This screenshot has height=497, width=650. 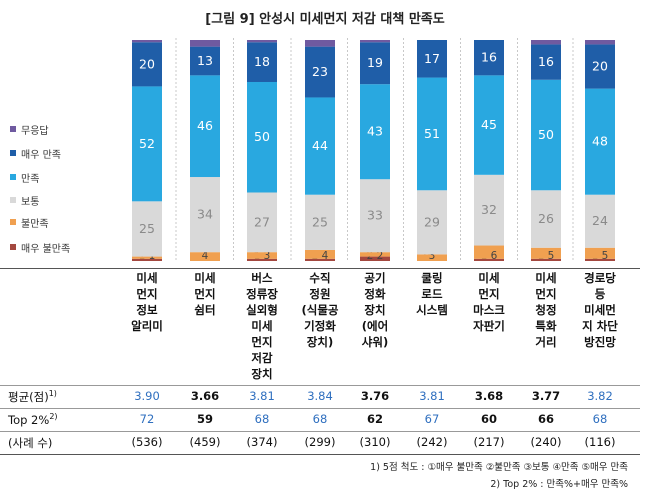 I want to click on category-label-line: 장치, so click(x=262, y=374).